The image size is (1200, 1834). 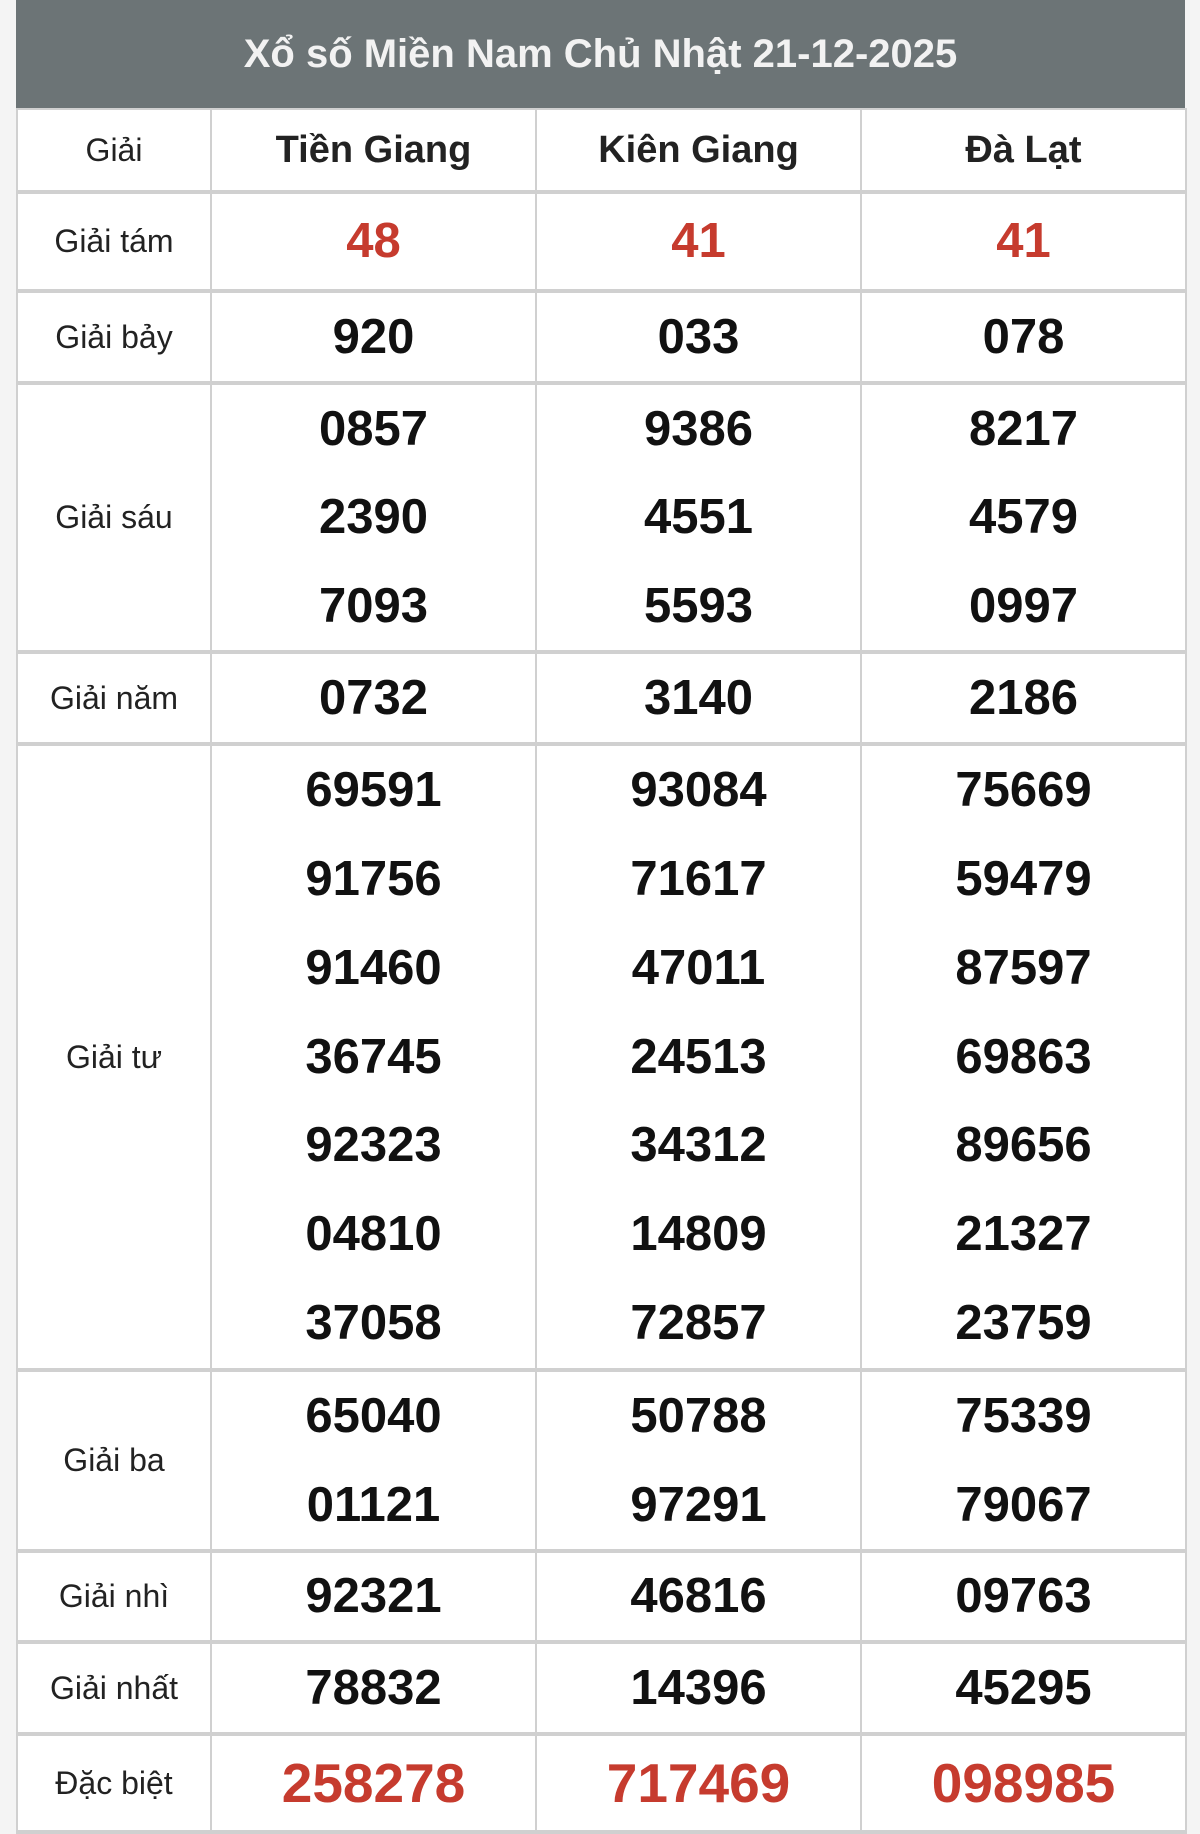 I want to click on prize-number: 47011, so click(x=698, y=967).